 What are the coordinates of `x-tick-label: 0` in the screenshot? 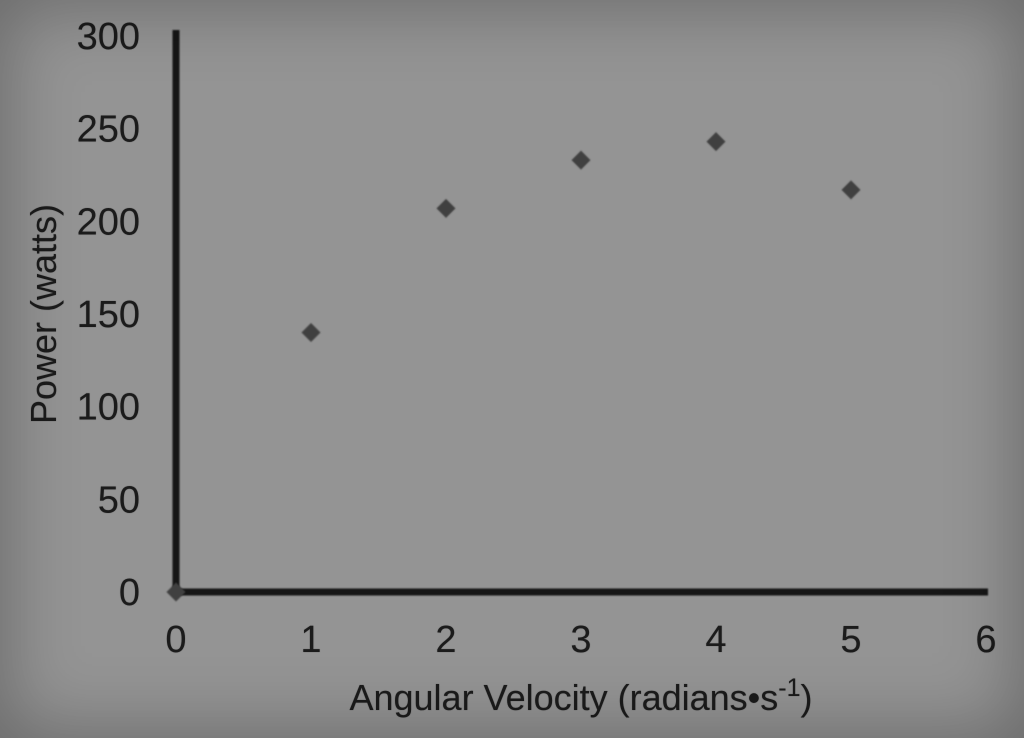 It's located at (175, 640).